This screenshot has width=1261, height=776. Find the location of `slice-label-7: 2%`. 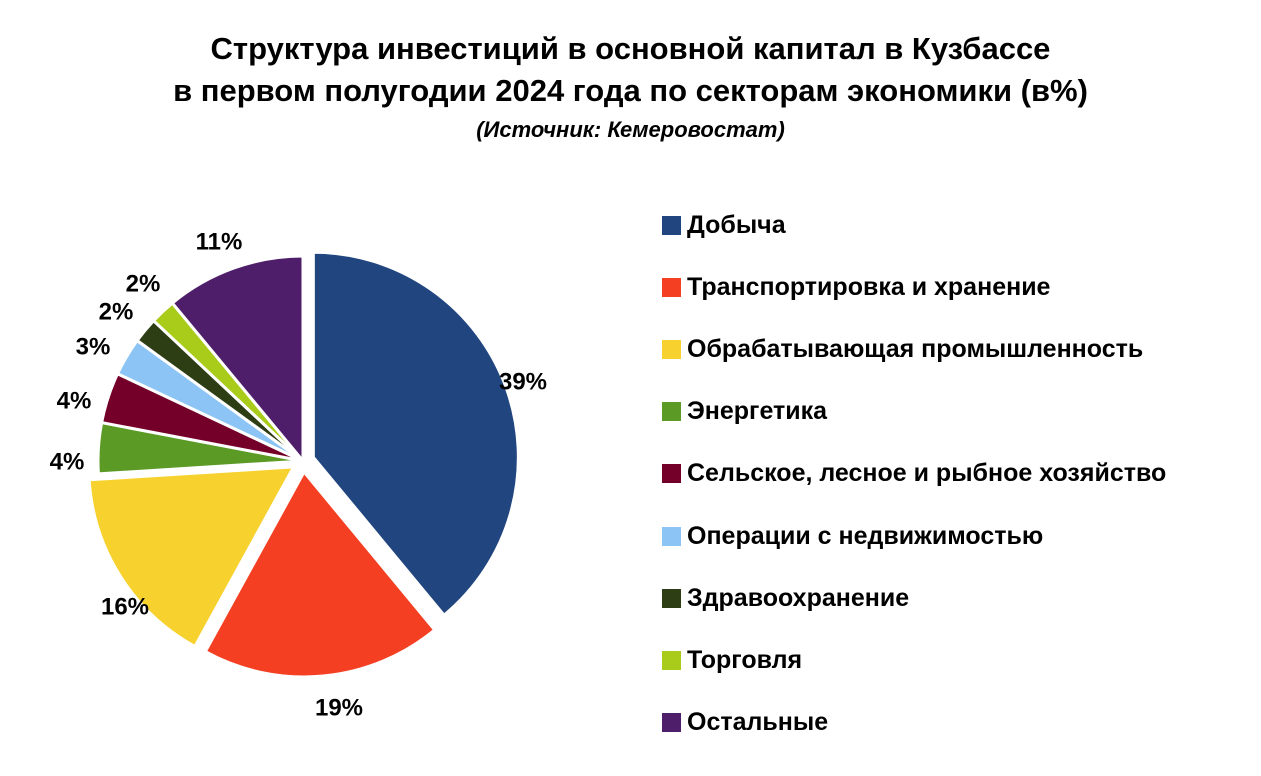

slice-label-7: 2% is located at coordinates (116, 311).